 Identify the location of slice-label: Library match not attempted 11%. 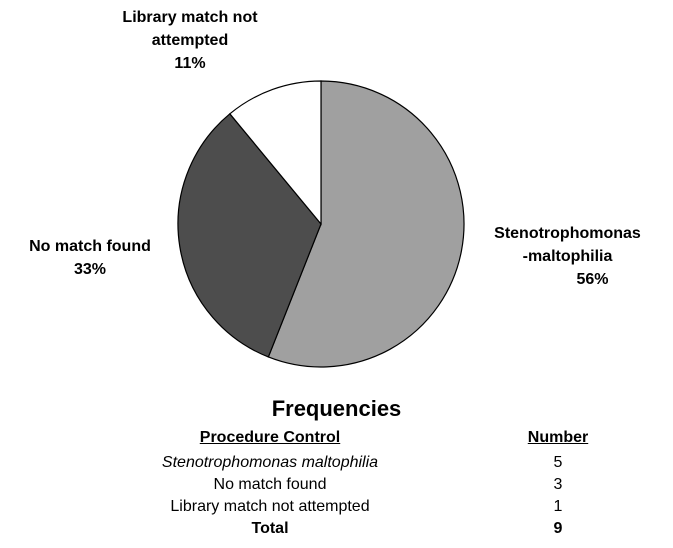
(190, 40).